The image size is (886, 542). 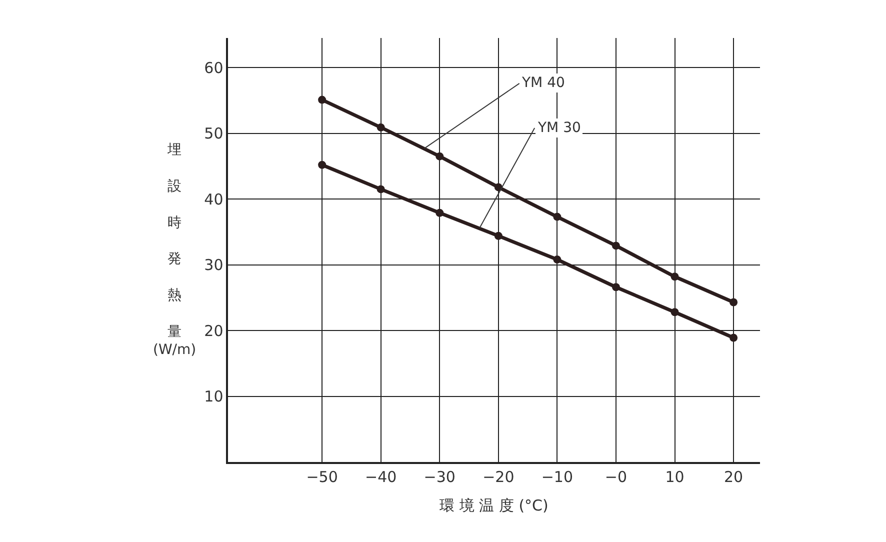 What do you see at coordinates (174, 250) in the screenshot?
I see `text: 埋設時発熱量 (W/m)` at bounding box center [174, 250].